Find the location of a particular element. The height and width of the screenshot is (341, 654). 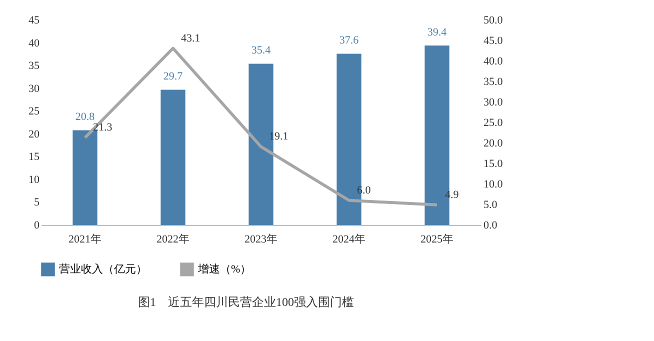

data-label: 20.8 is located at coordinates (85, 117).